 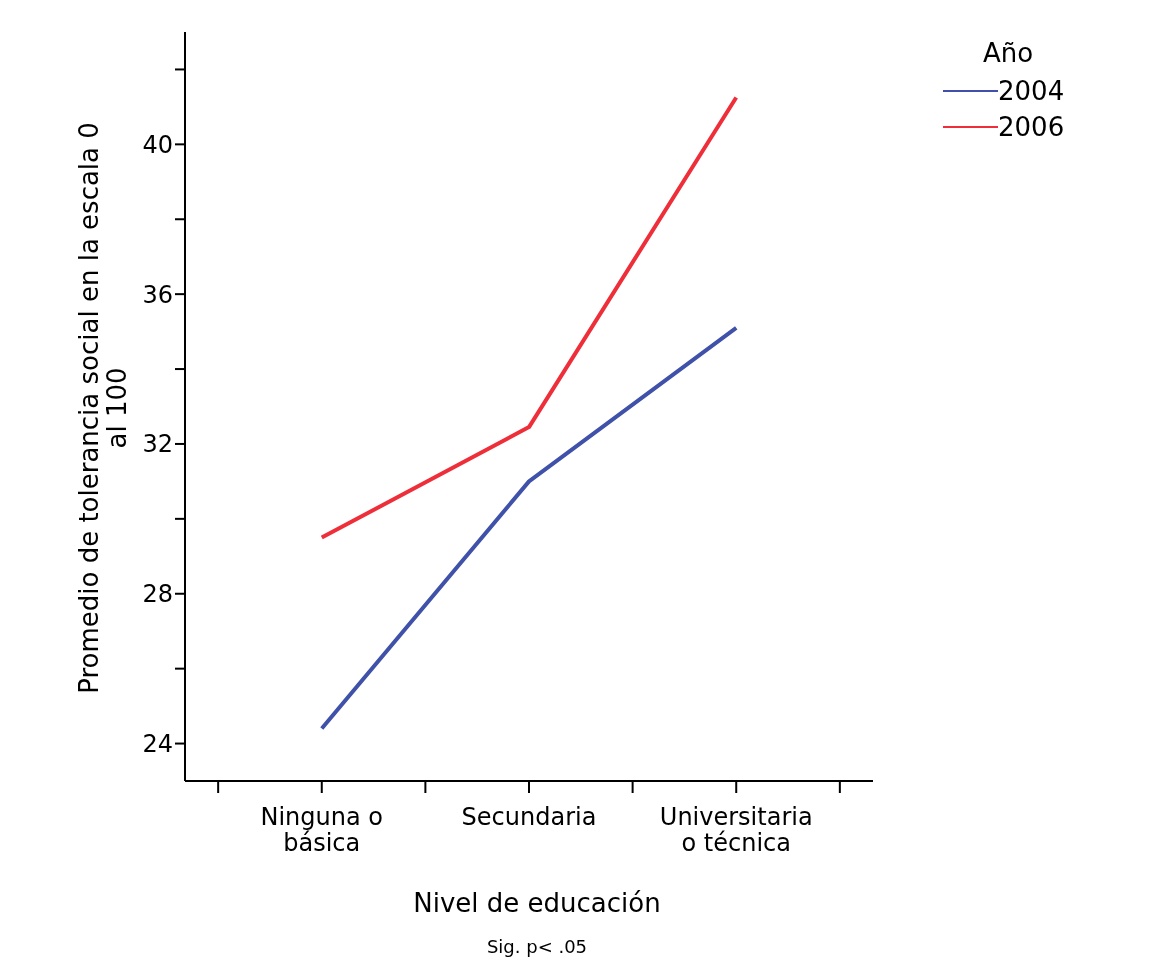 I want to click on y-tick-label: 40, so click(x=157, y=144).